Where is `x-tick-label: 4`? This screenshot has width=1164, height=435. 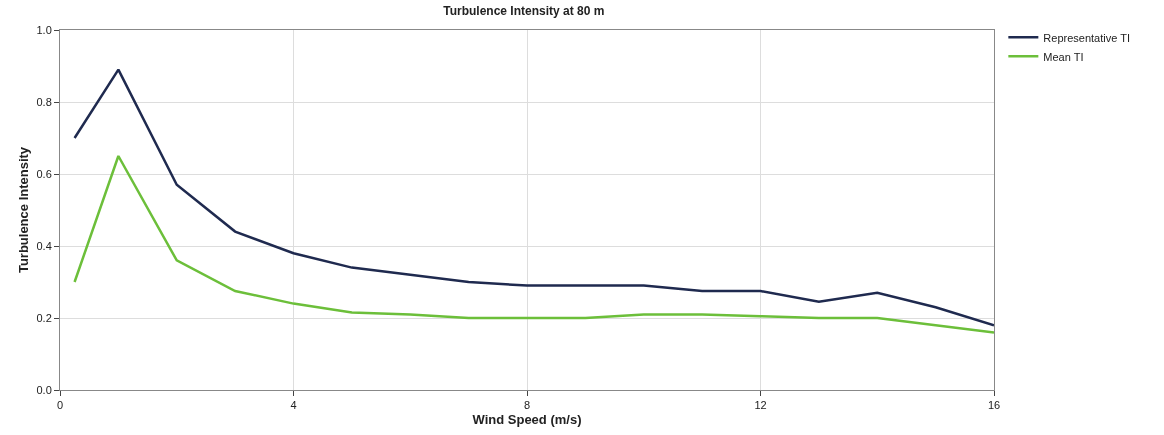
x-tick-label: 4 is located at coordinates (293, 405).